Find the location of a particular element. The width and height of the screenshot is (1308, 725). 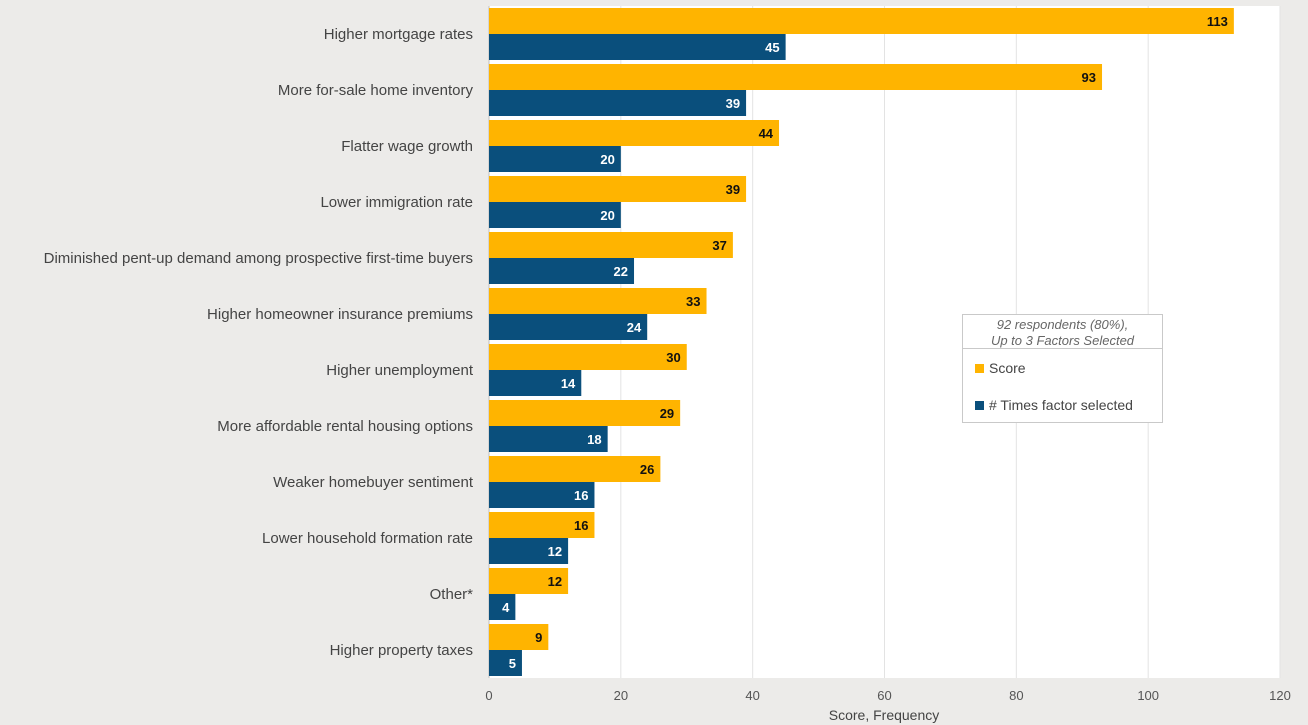

data-label-score: 44 is located at coordinates (766, 133).